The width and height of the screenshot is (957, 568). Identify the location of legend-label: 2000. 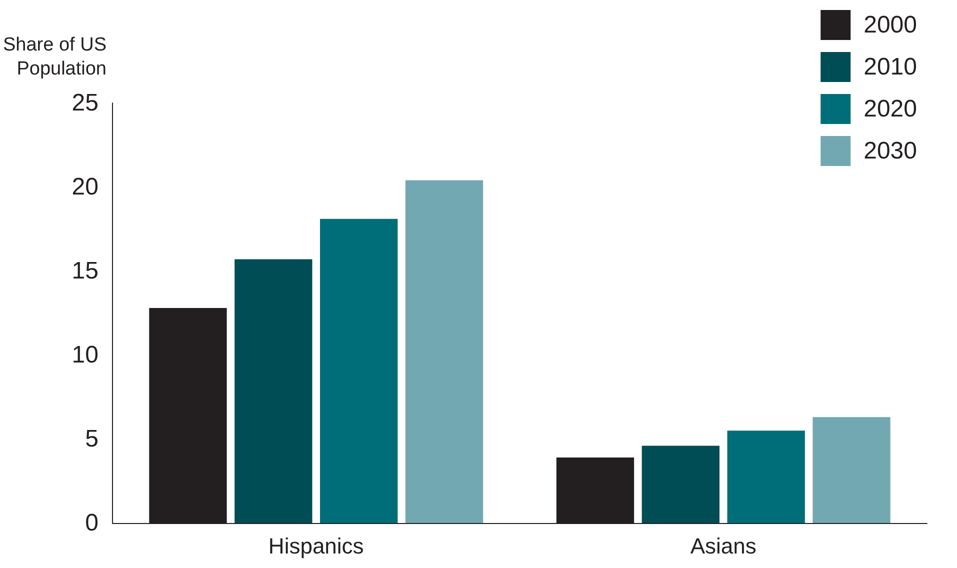
(890, 25).